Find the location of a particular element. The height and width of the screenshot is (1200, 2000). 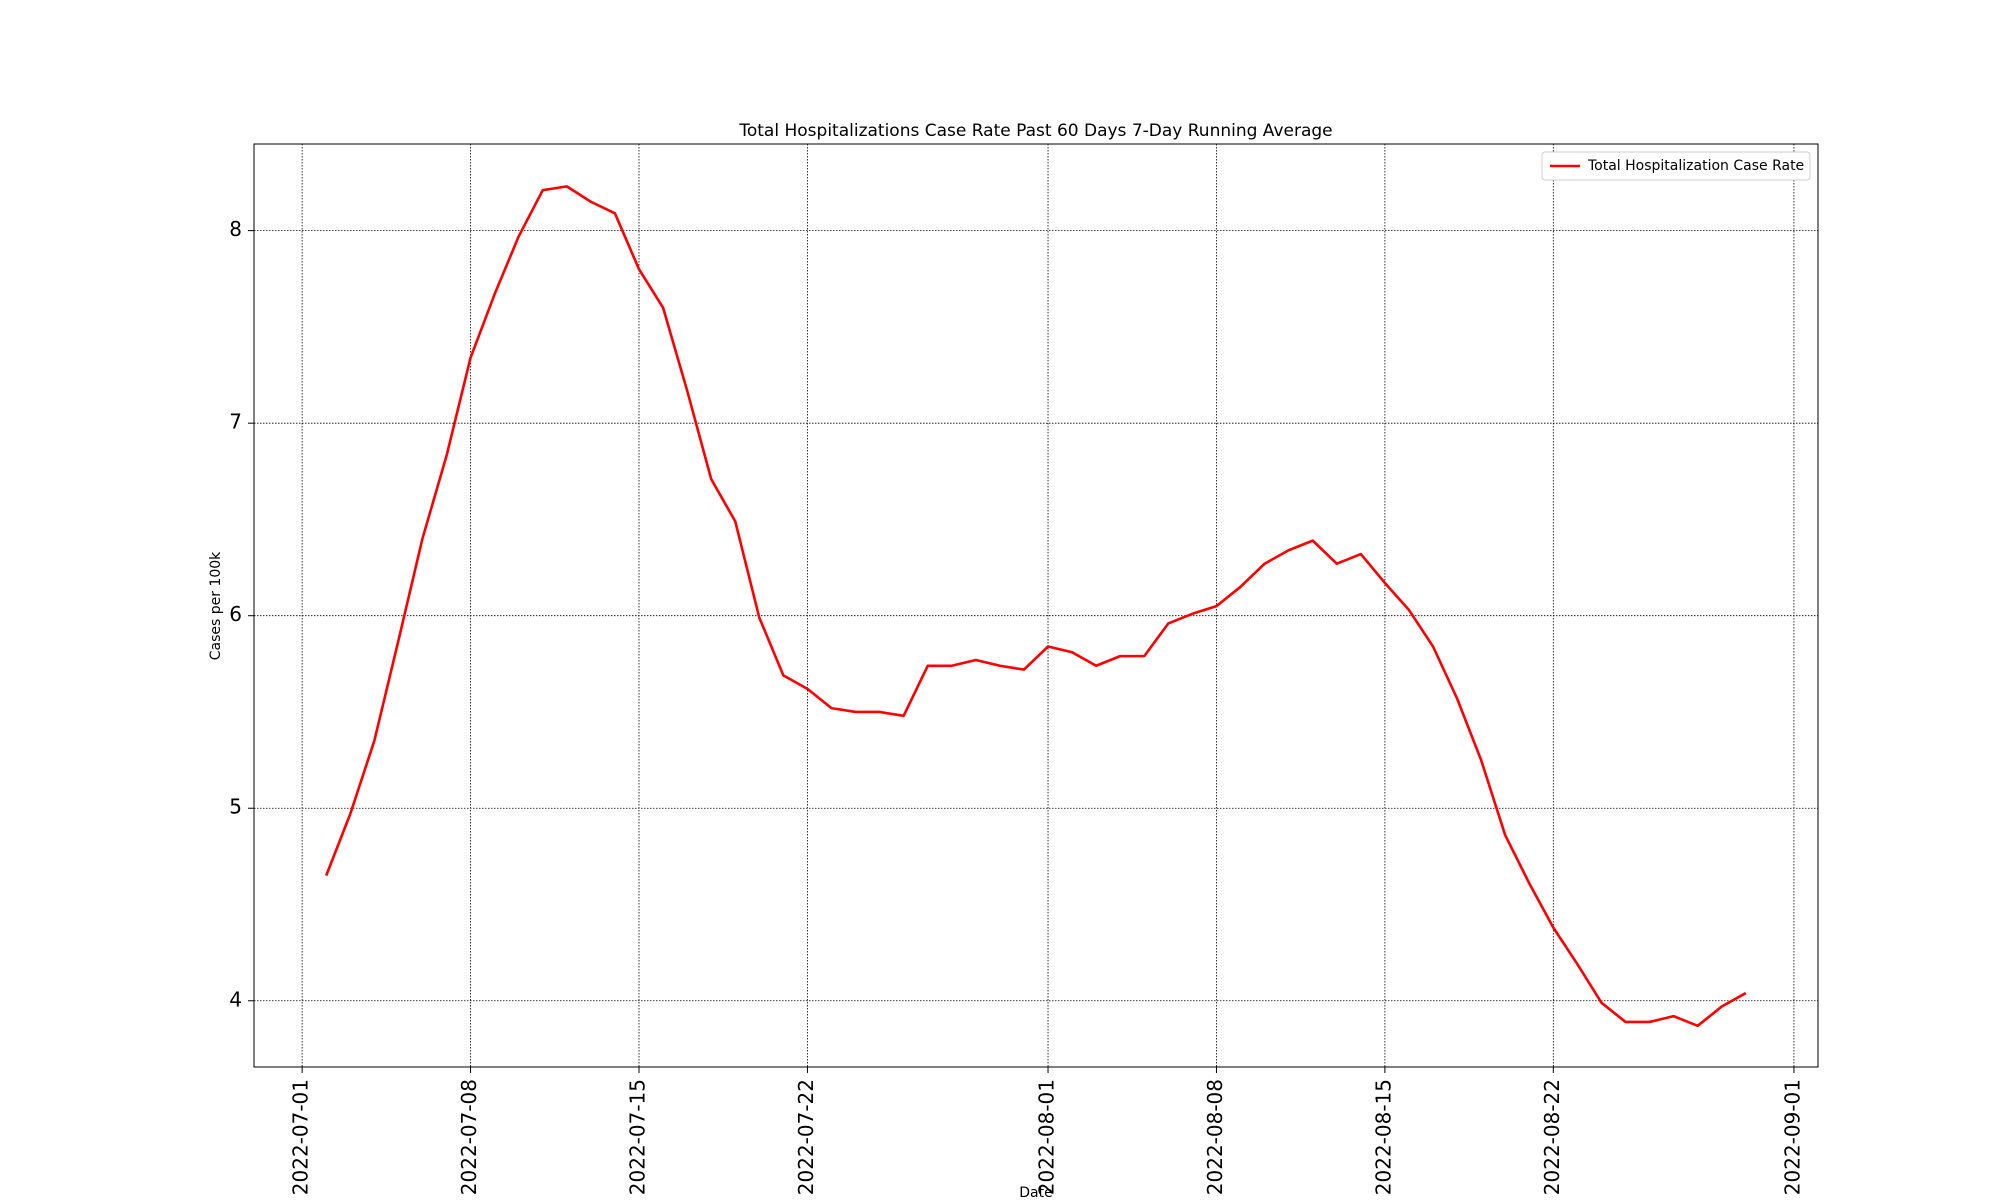

legend: Total Hospitalization Case Rate is located at coordinates (1676, 166).